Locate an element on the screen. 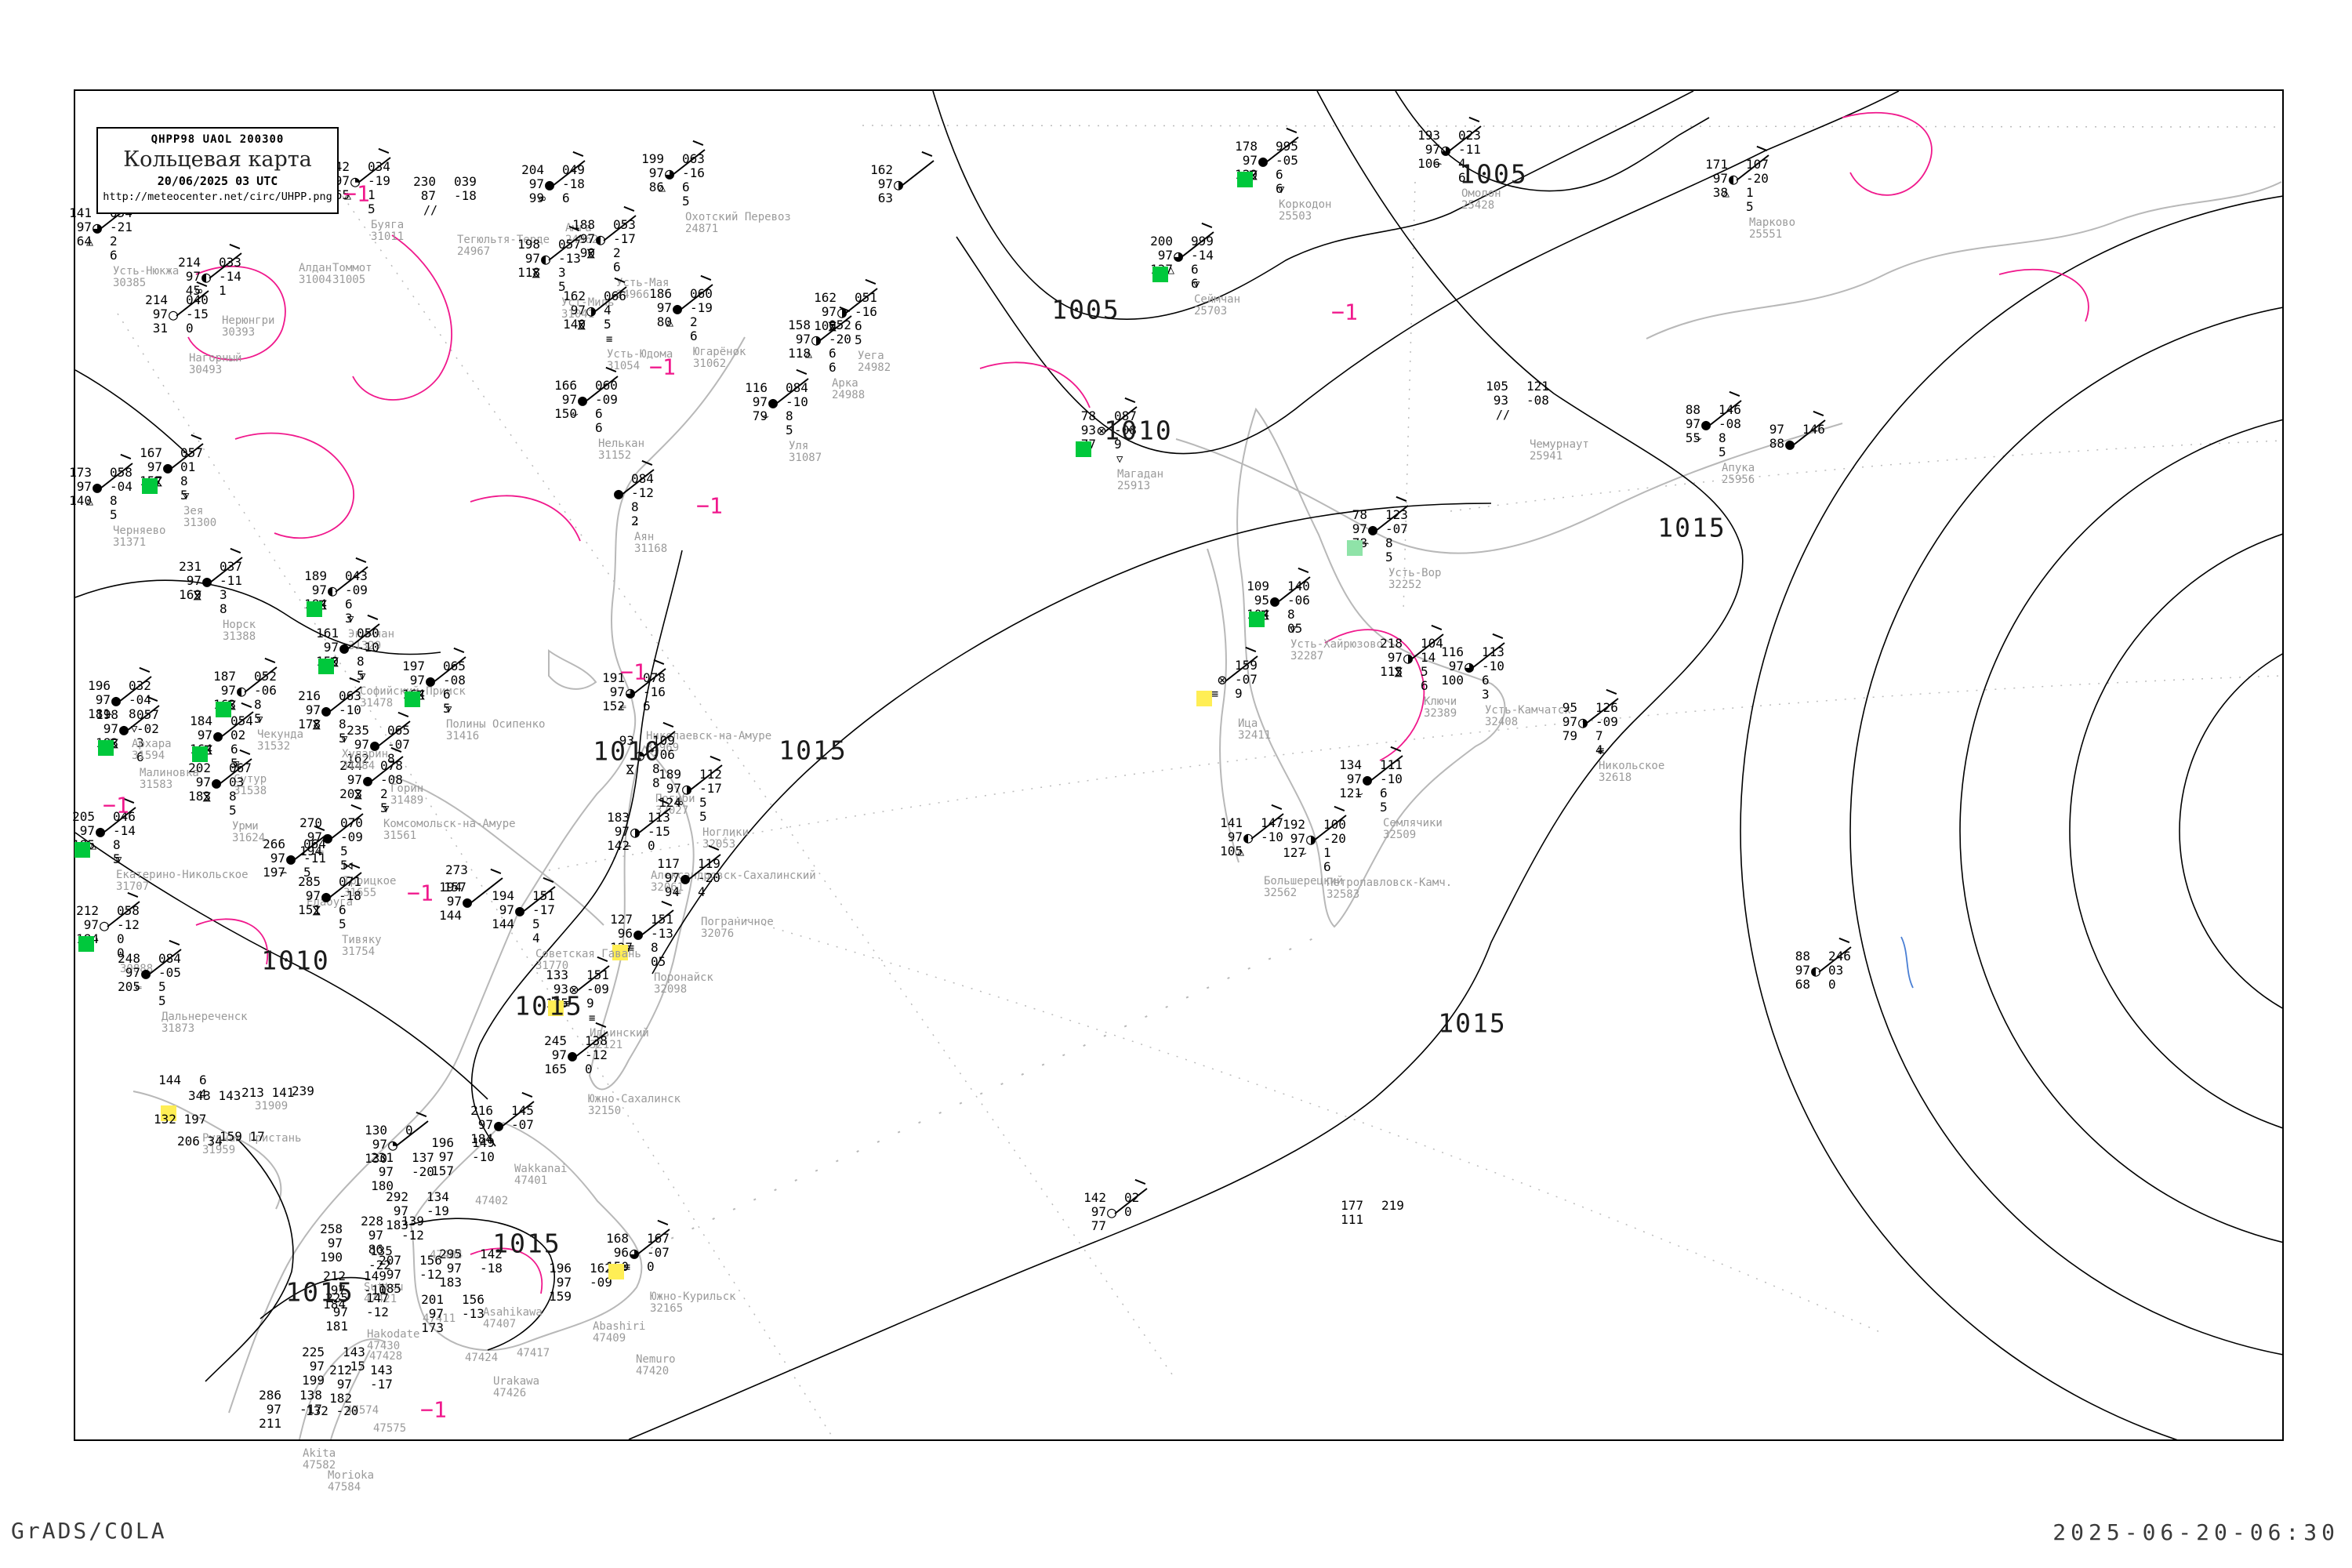 This screenshot has width=2352, height=1568. station-label: Дальнереченск 31873 is located at coordinates (205, 1023).